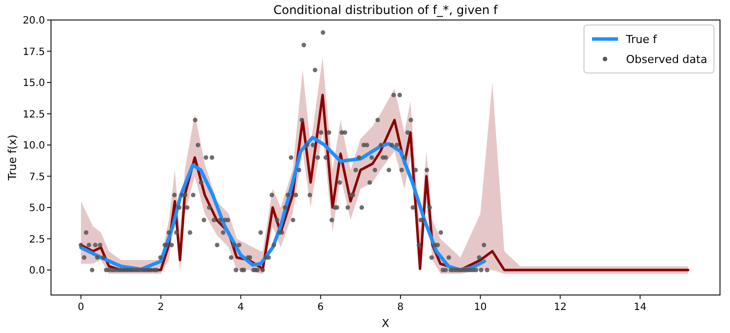 The image size is (730, 333). Describe the element at coordinates (37, 177) in the screenshot. I see `y-tick-label: 7.5` at that location.